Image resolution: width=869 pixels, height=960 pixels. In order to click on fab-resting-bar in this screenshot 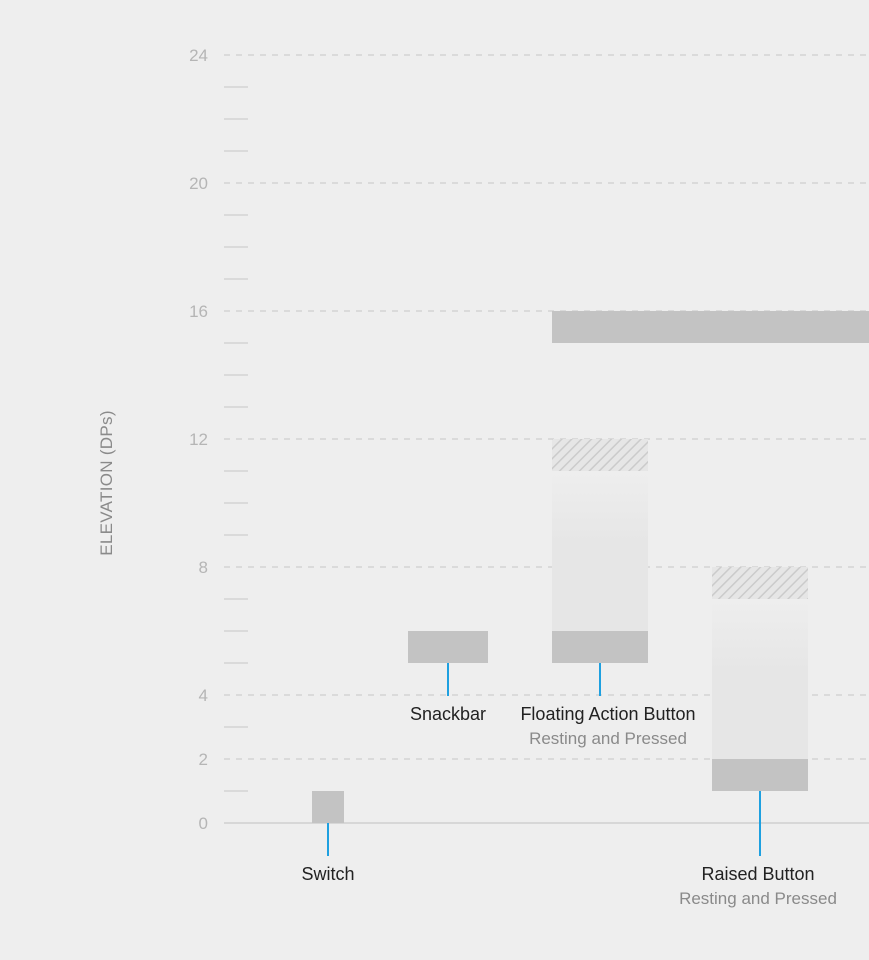, I will do `click(600, 647)`.